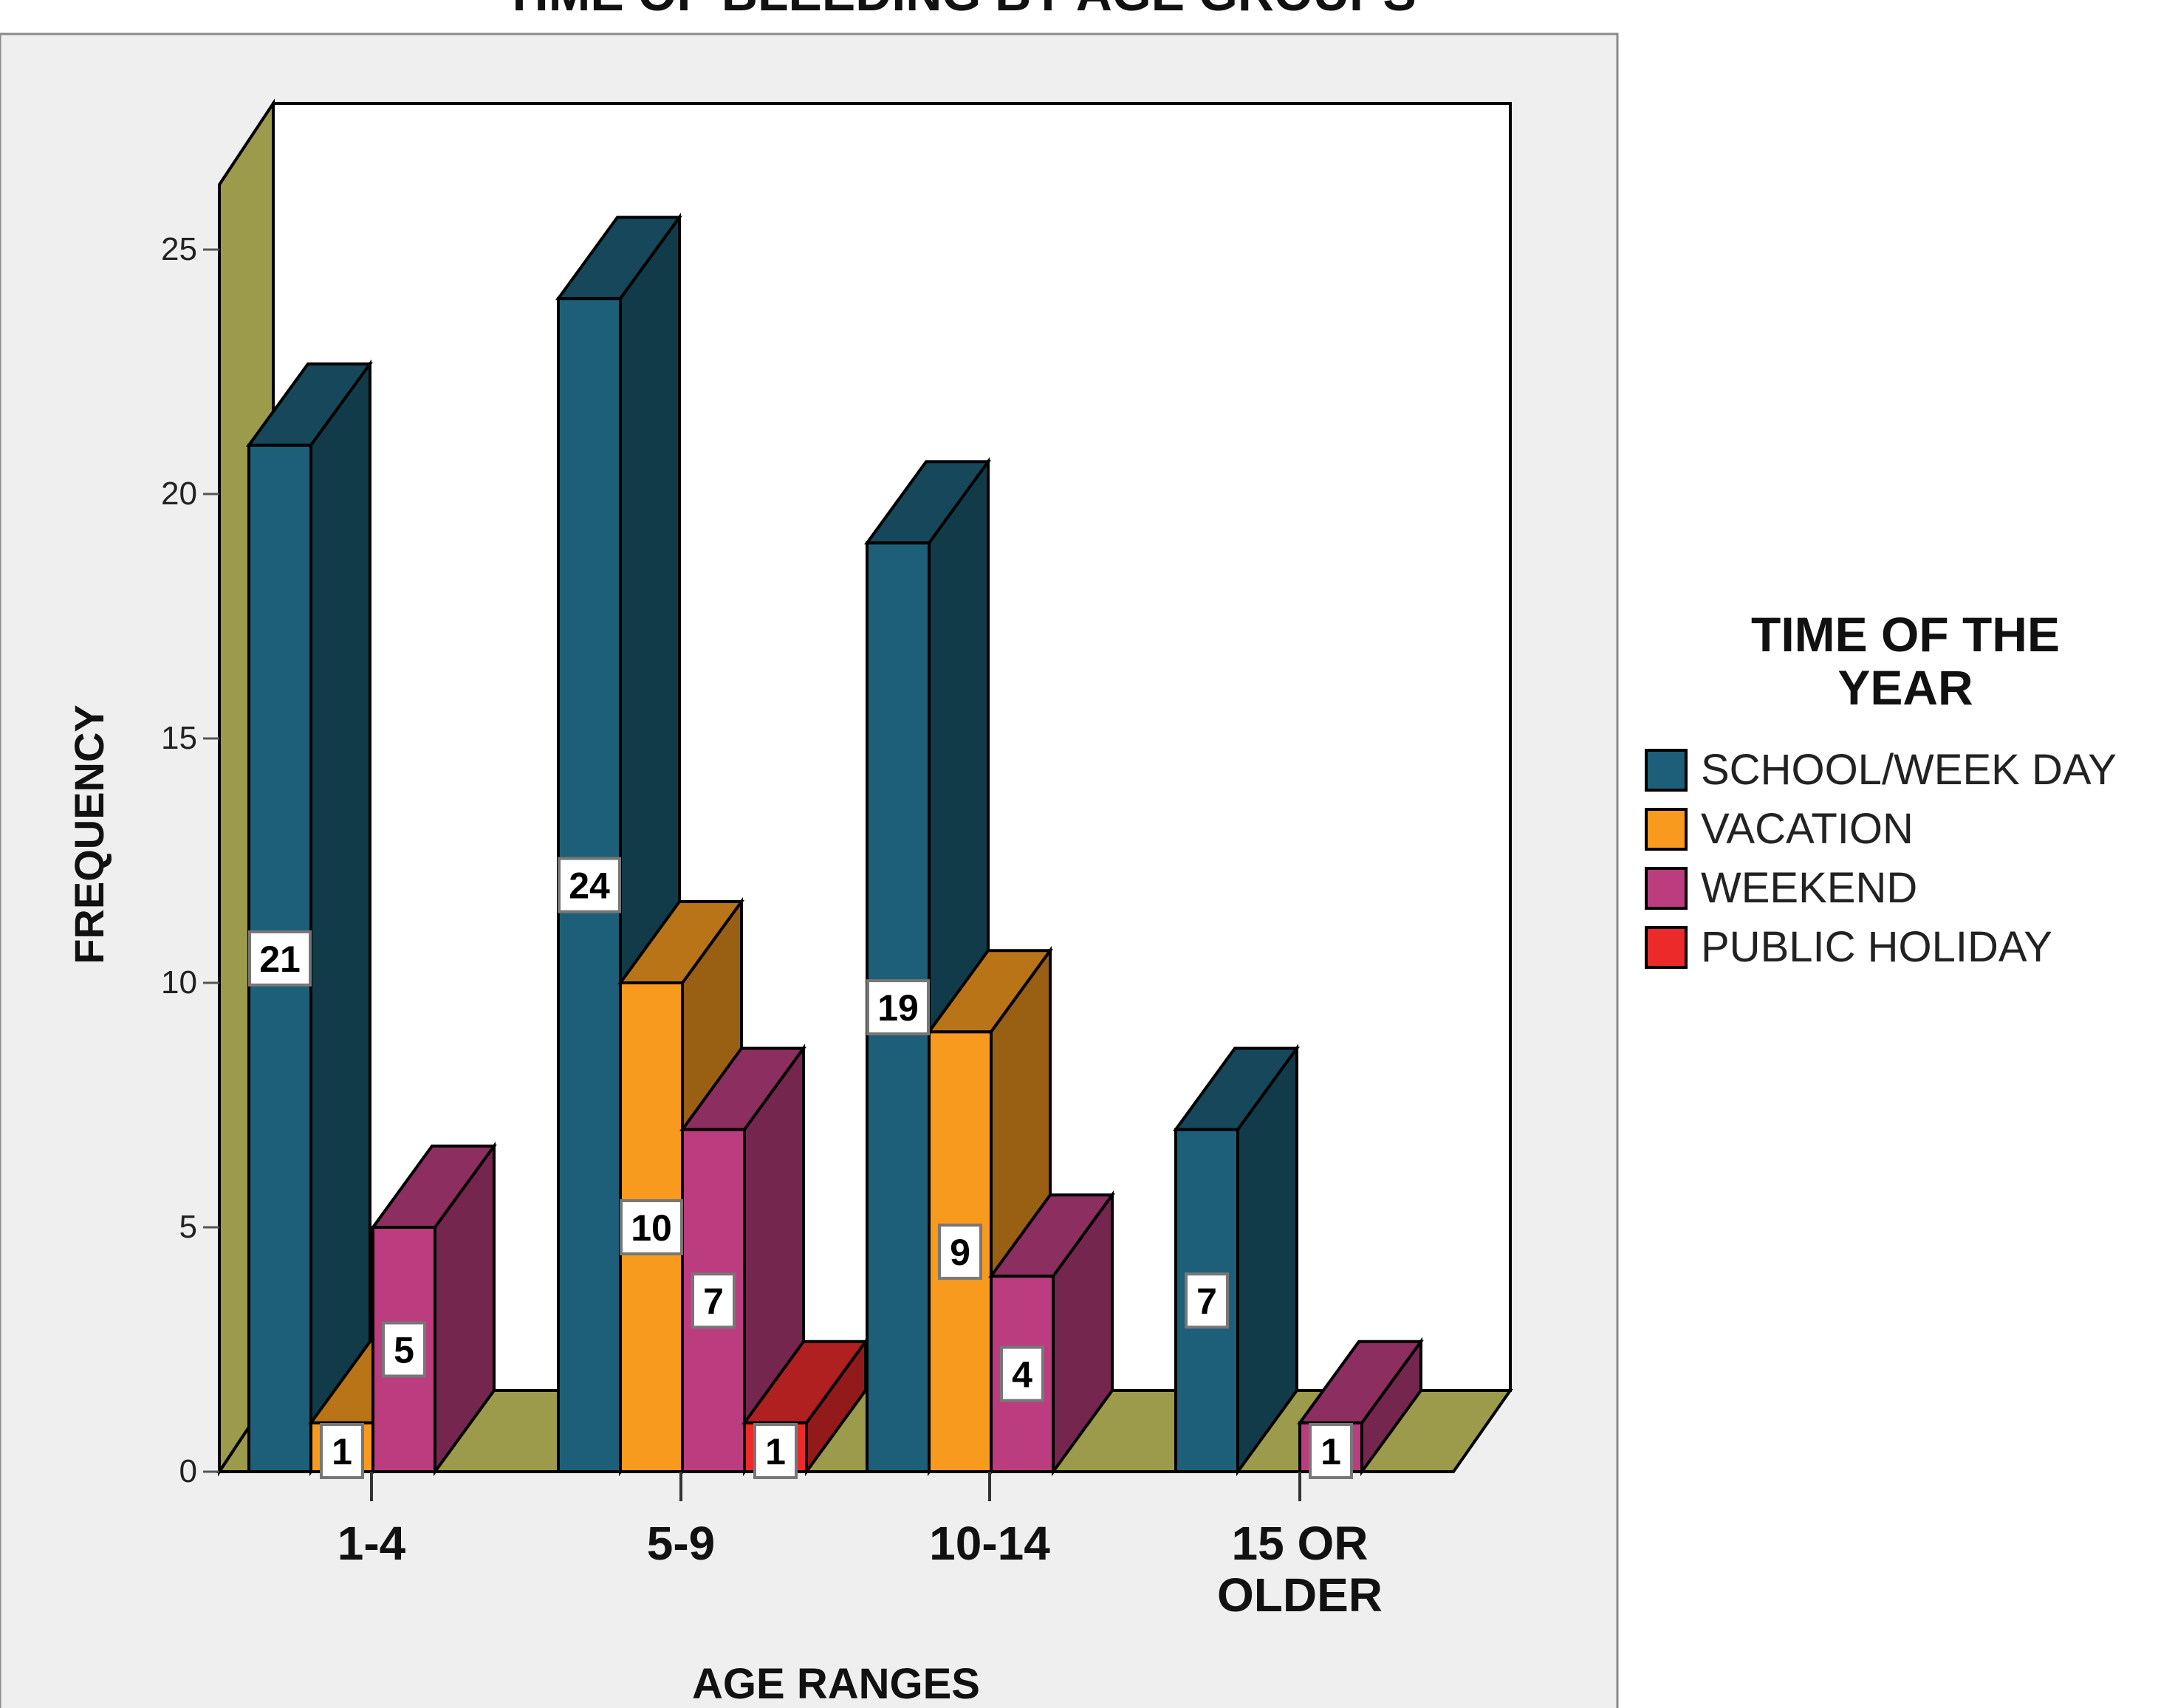 Image resolution: width=2158 pixels, height=1708 pixels. I want to click on legend-title: TIME OF THE, so click(1905, 635).